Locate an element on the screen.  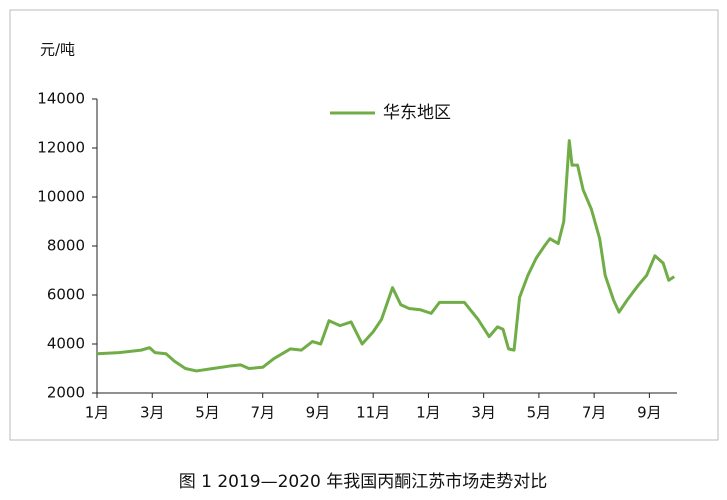
y-axis-label: 元/吨 is located at coordinates (57, 50).